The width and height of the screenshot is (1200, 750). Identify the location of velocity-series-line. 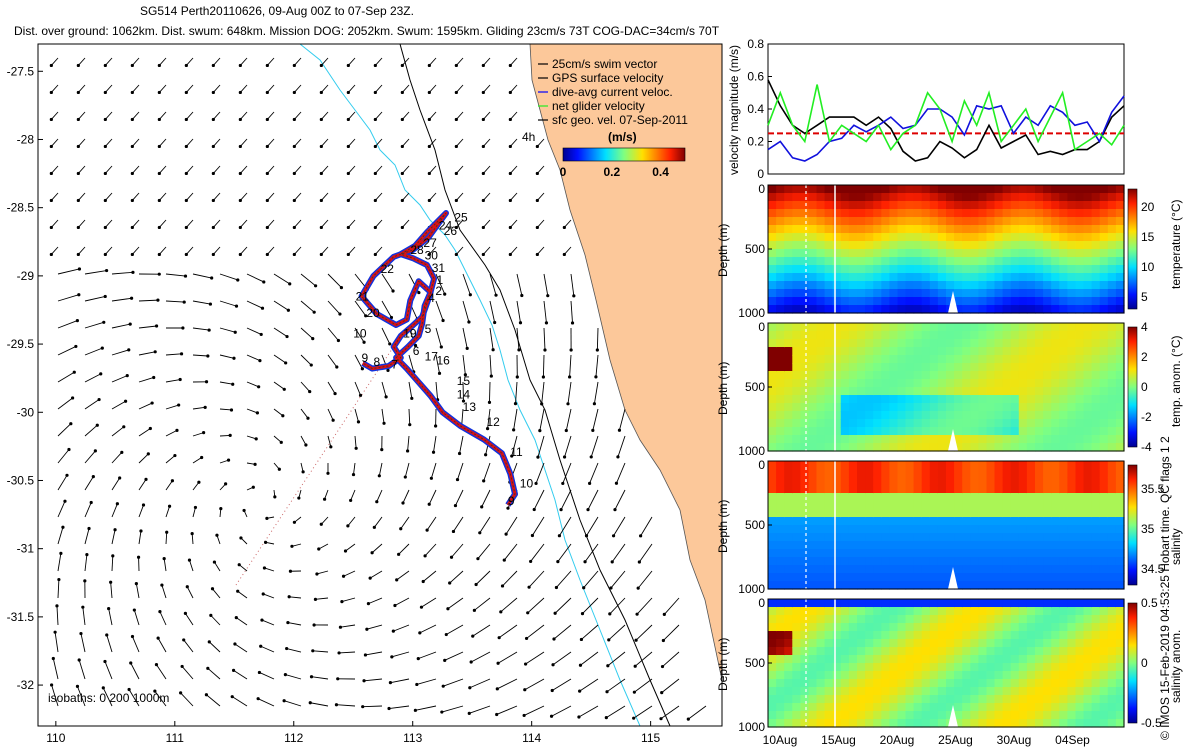
(946, 120).